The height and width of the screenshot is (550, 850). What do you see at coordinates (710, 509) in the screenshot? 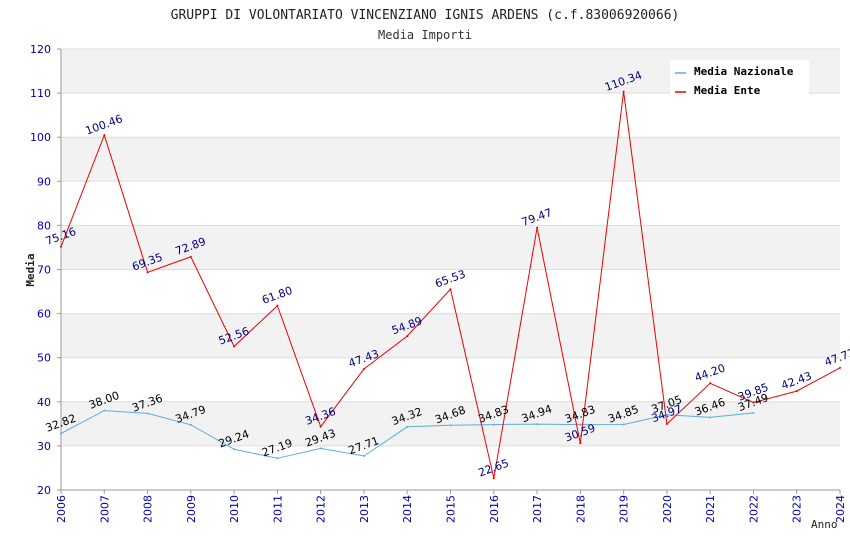
I see `x-tick-label: 2021` at bounding box center [710, 509].